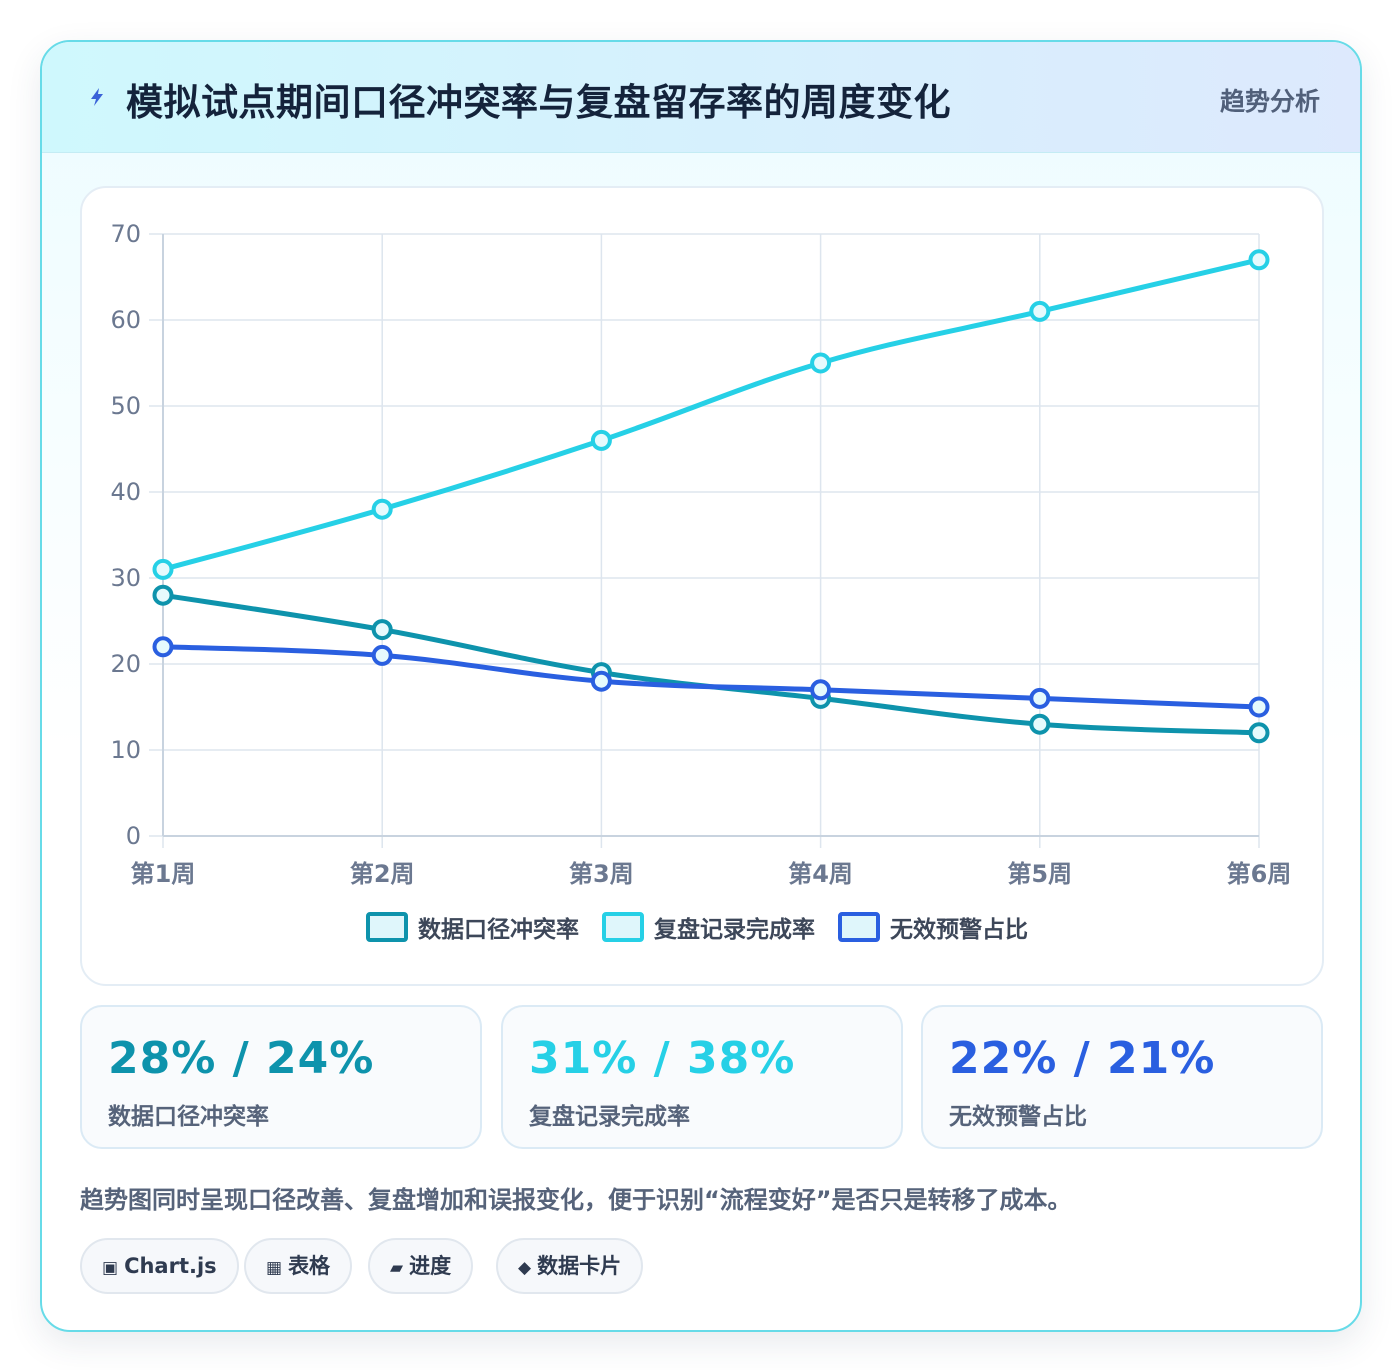 The height and width of the screenshot is (1370, 1400). What do you see at coordinates (1082, 1058) in the screenshot?
I see `stat-value: 22% / 21%` at bounding box center [1082, 1058].